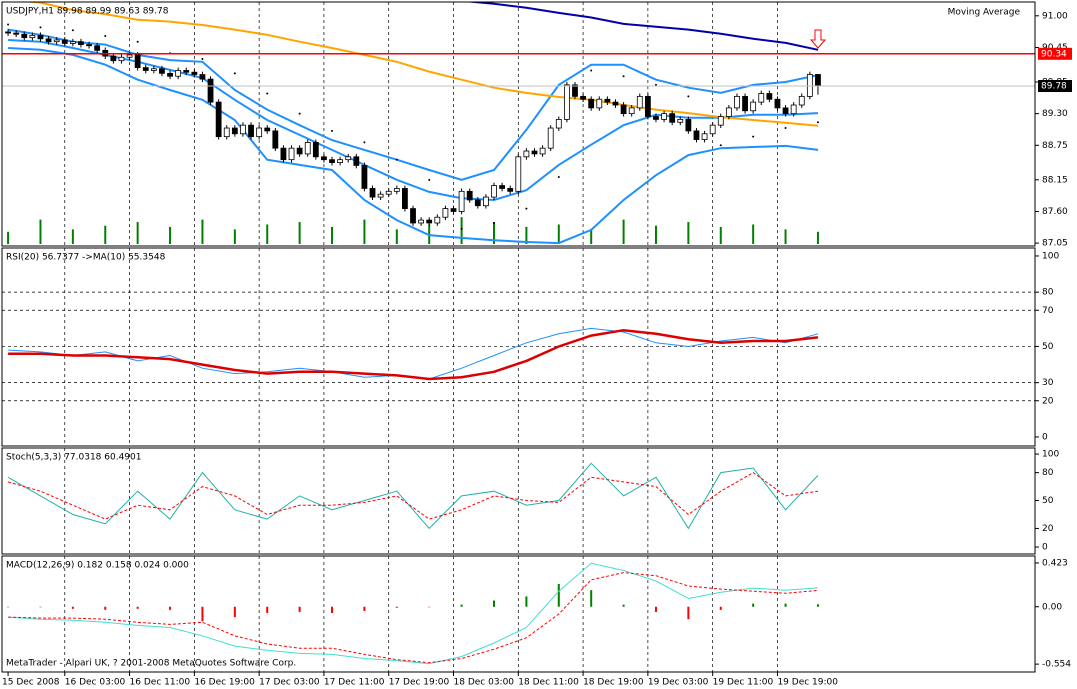 The image size is (1077, 689). I want to click on y-tick-label: 70, so click(1048, 311).